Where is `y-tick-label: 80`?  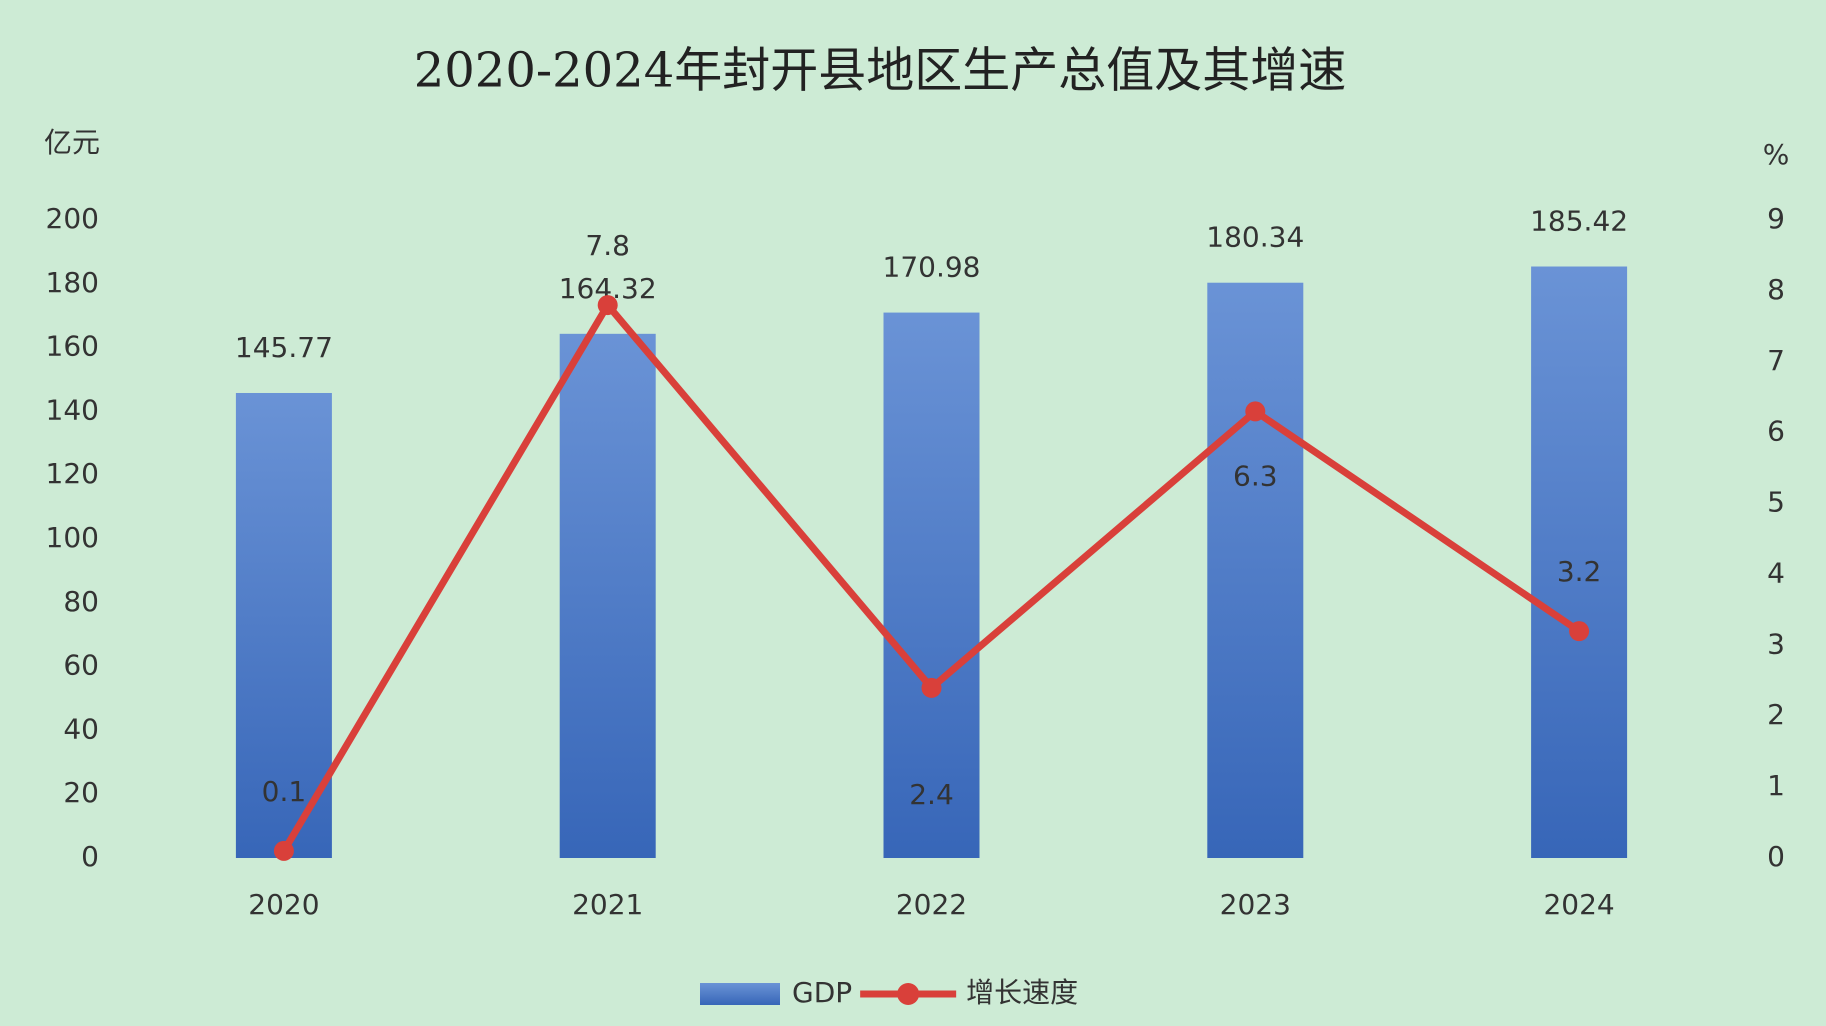 y-tick-label: 80 is located at coordinates (81, 601).